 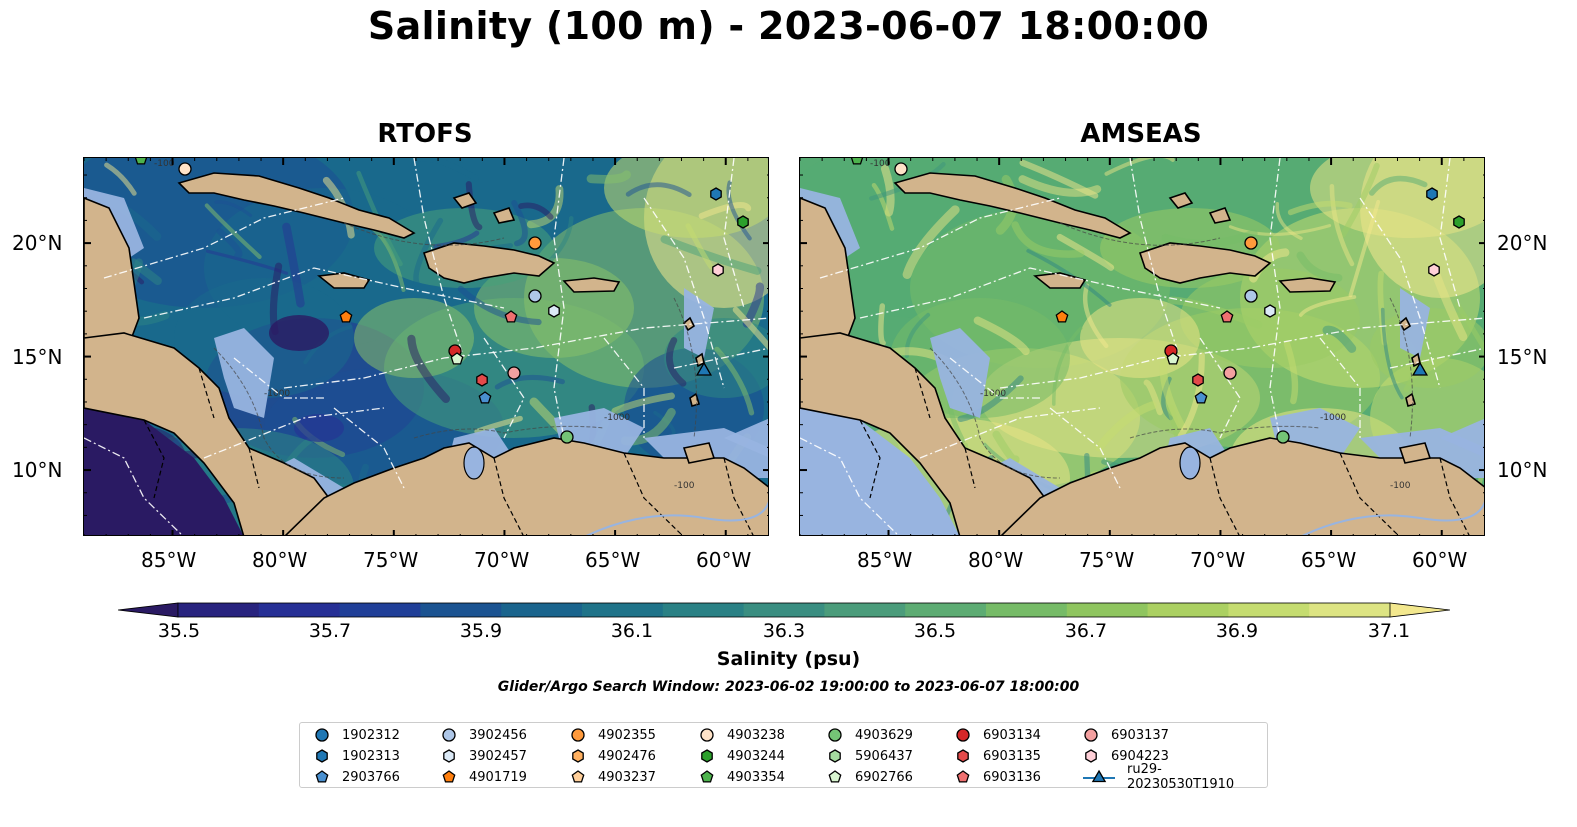 I want to click on y-tick-15n-right: 15°N, so click(x=1522, y=357).